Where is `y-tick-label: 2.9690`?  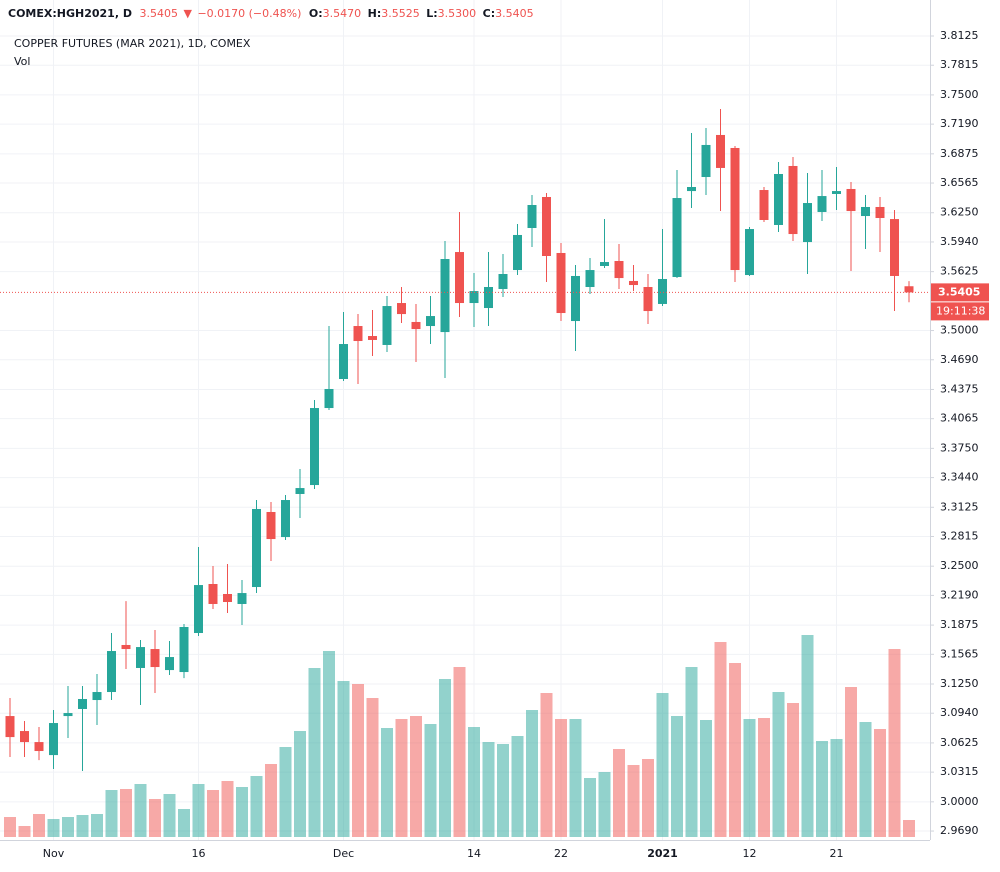 y-tick-label: 2.9690 is located at coordinates (959, 830).